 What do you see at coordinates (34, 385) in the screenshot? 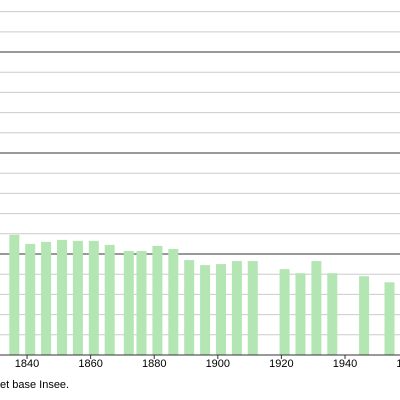
I see `source-note: et base Insee.` at bounding box center [34, 385].